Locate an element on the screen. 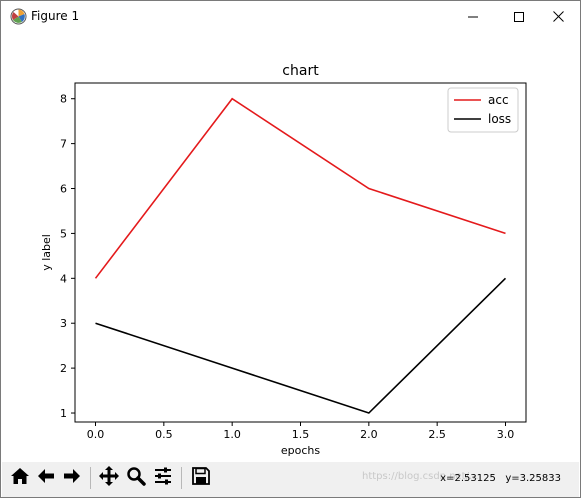 The width and height of the screenshot is (581, 498). configure-subplots-icon is located at coordinates (163, 478).